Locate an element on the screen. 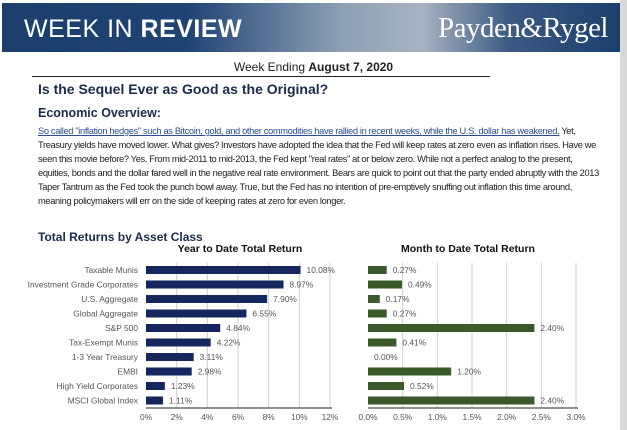  tick-label: 3.0% is located at coordinates (576, 417).